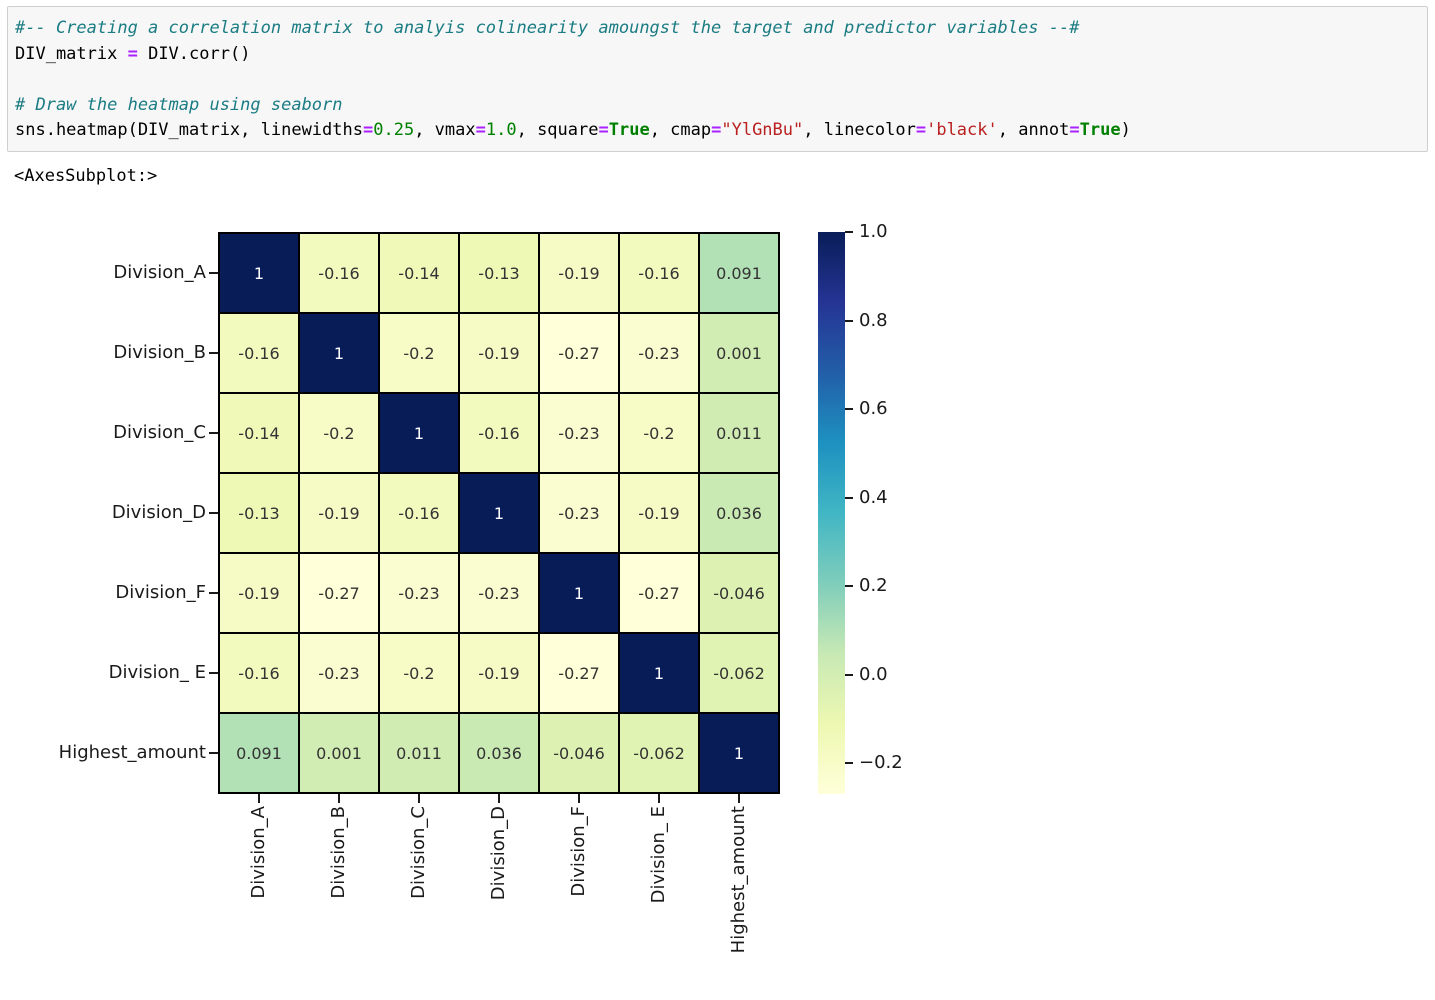  Describe the element at coordinates (258, 852) in the screenshot. I see `x-tick-label: Division_A` at that location.